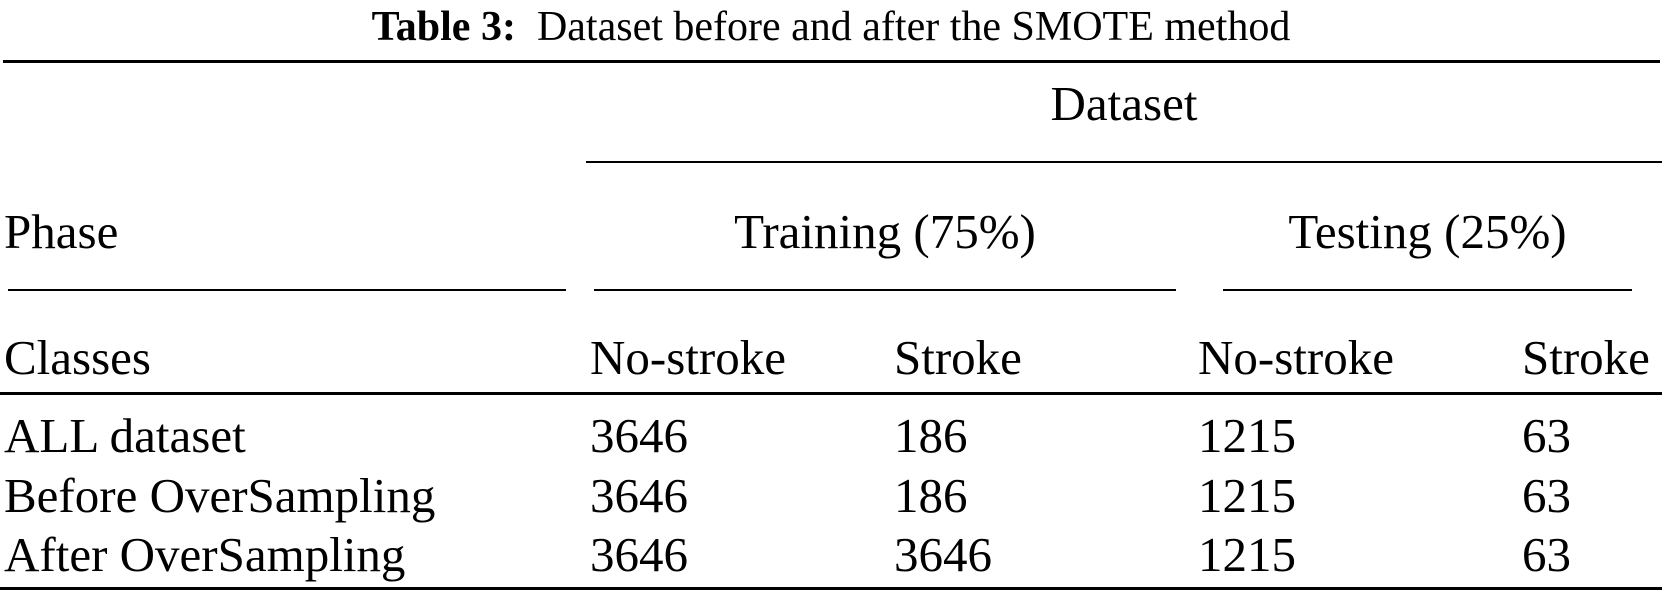 The image size is (1662, 600). What do you see at coordinates (61, 231) in the screenshot?
I see `phase-header: Phase` at bounding box center [61, 231].